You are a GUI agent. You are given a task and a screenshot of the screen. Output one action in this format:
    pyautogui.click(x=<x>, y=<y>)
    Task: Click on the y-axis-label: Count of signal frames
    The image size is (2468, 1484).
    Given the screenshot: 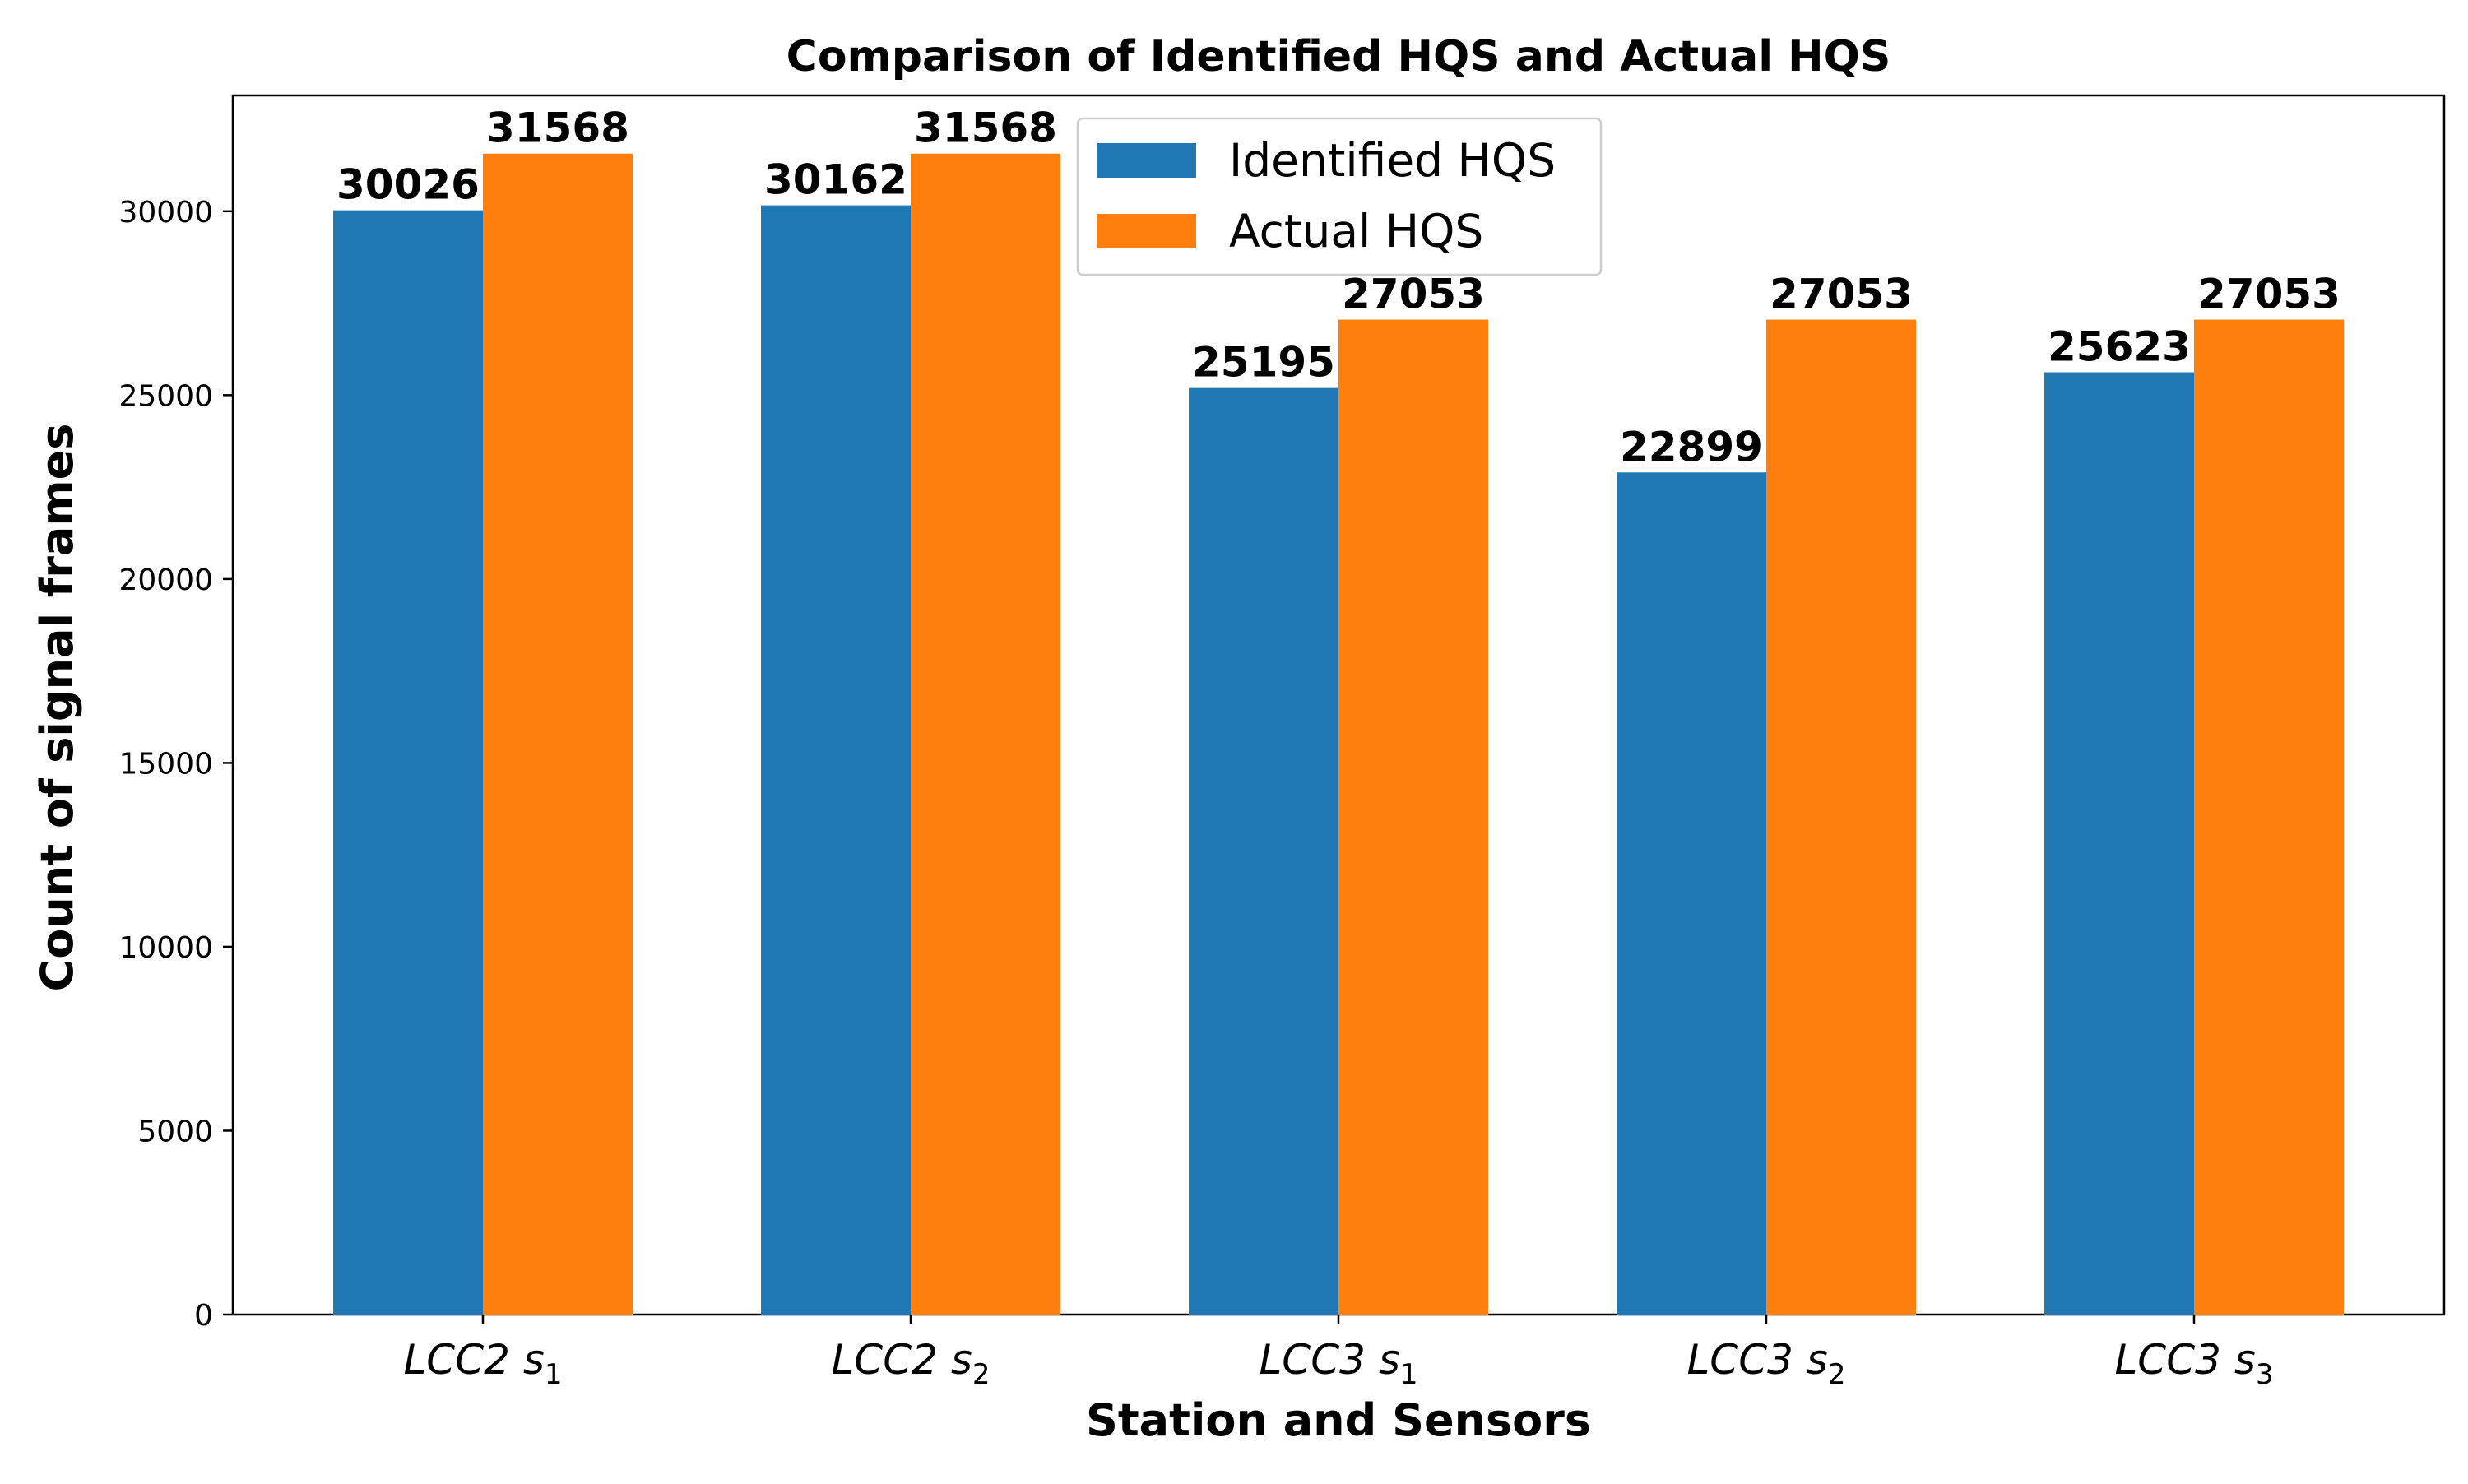 What is the action you would take?
    pyautogui.click(x=57, y=708)
    